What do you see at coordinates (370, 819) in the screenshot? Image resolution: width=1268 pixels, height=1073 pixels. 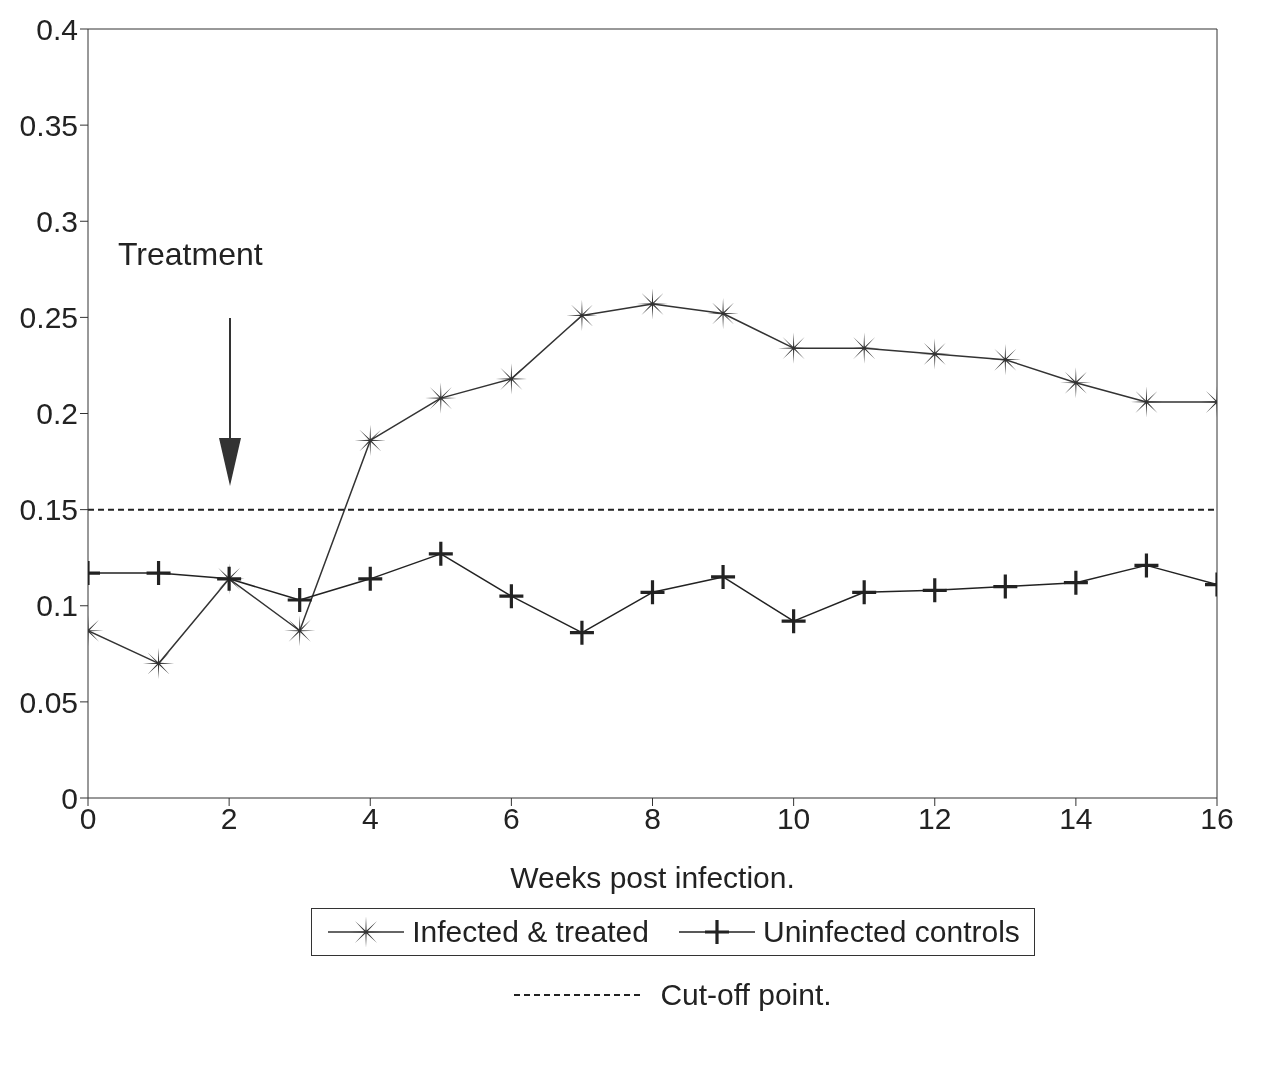 I see `x-tick-label: 4` at bounding box center [370, 819].